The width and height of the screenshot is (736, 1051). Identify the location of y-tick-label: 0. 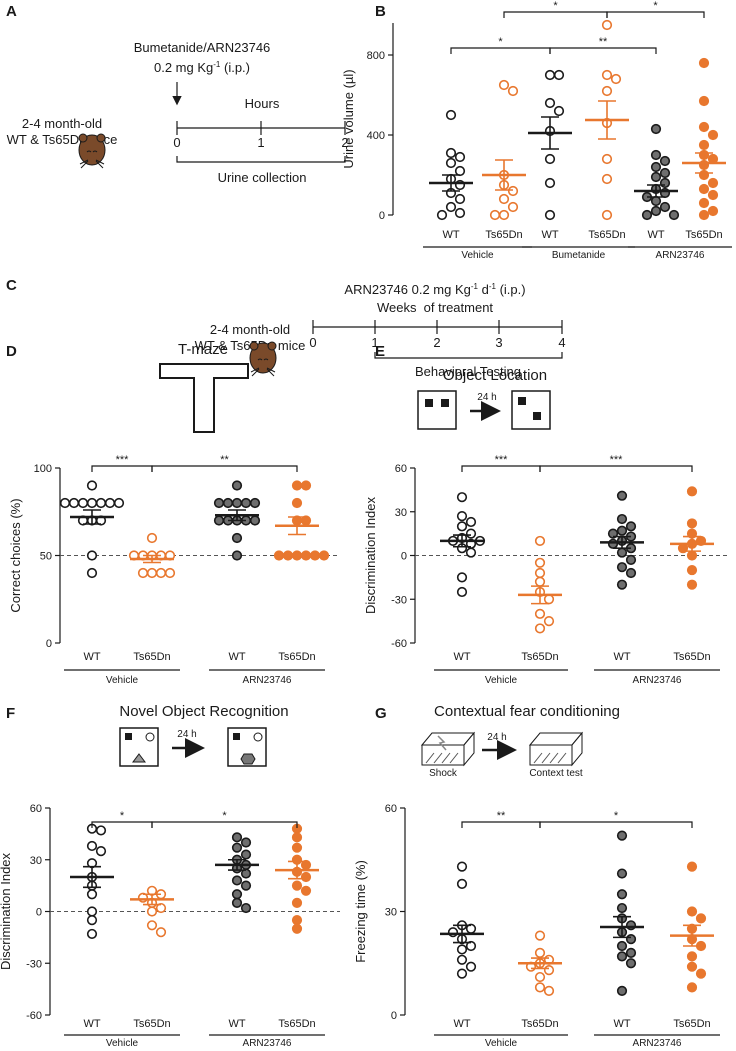
(404, 557).